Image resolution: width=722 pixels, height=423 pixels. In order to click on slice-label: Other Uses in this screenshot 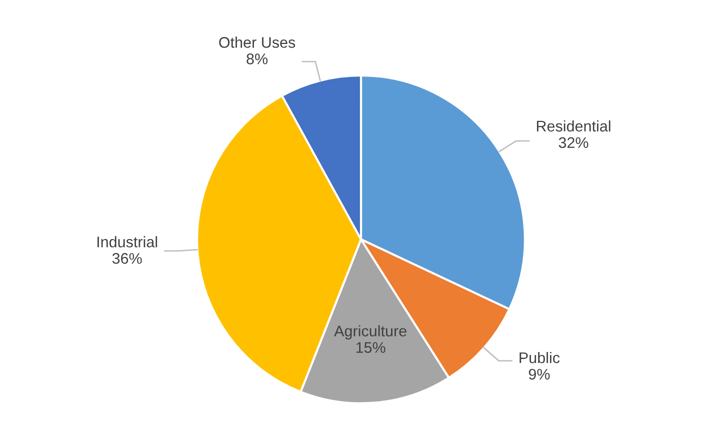, I will do `click(257, 42)`.